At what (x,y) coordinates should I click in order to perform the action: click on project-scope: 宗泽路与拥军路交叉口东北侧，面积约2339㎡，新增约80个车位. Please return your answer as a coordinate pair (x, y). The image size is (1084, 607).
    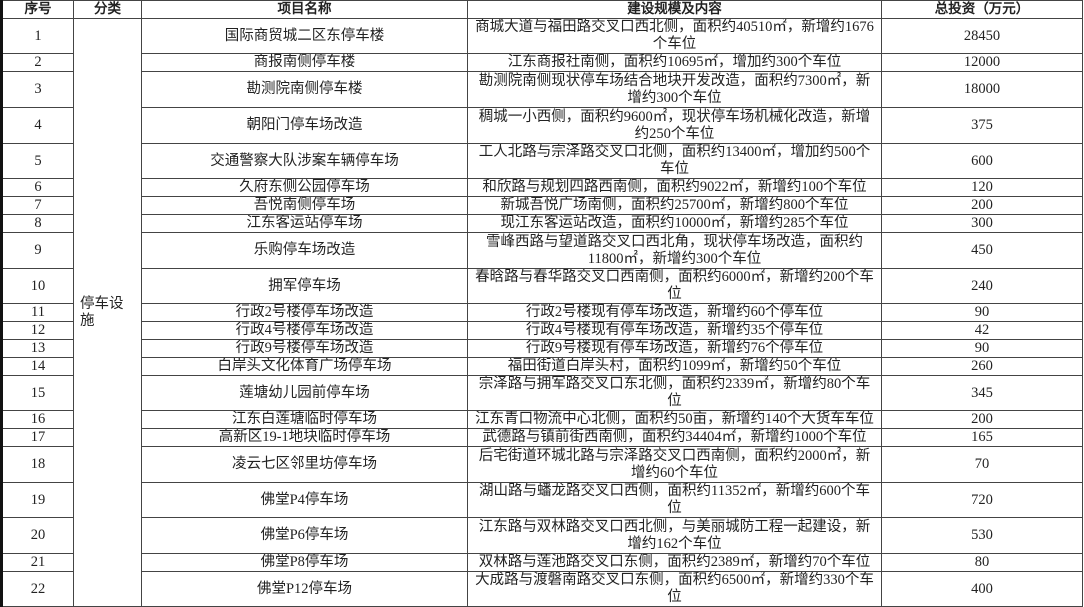
    Looking at the image, I should click on (674, 393).